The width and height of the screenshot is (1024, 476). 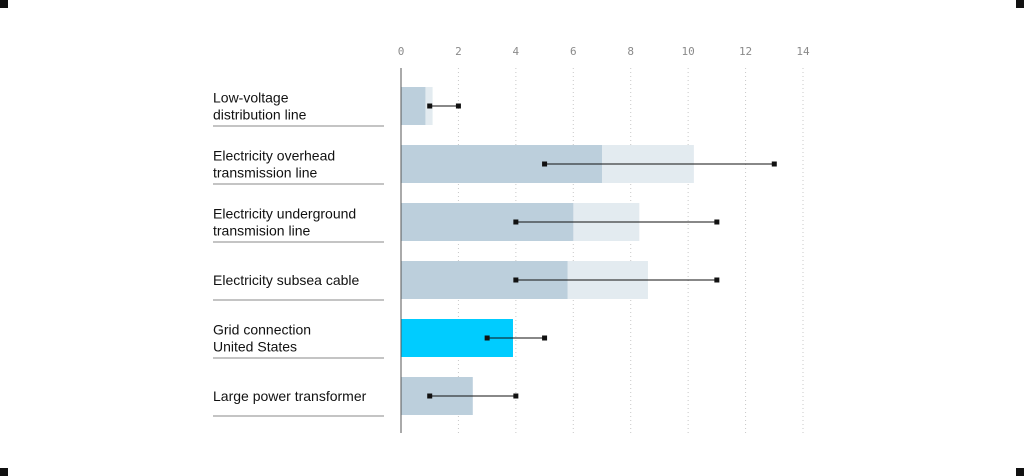 What do you see at coordinates (573, 51) in the screenshot?
I see `x-tick-label: 6` at bounding box center [573, 51].